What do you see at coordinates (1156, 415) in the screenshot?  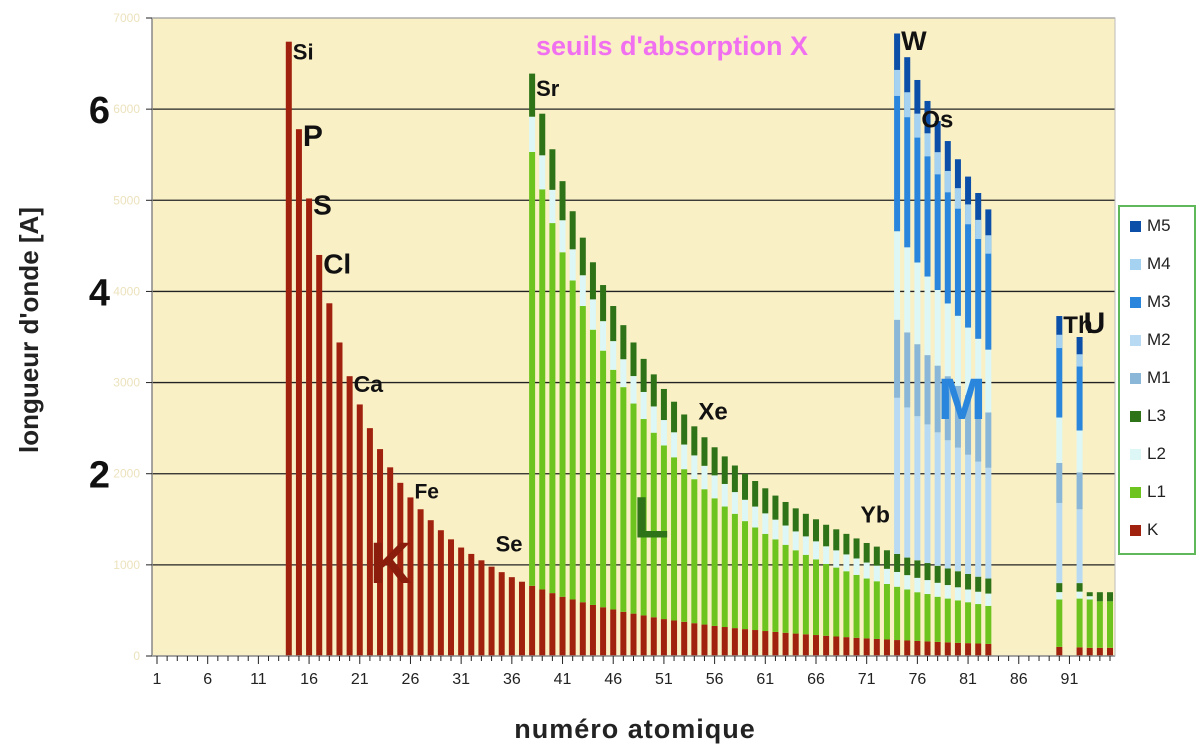 I see `legend-label: L3` at bounding box center [1156, 415].